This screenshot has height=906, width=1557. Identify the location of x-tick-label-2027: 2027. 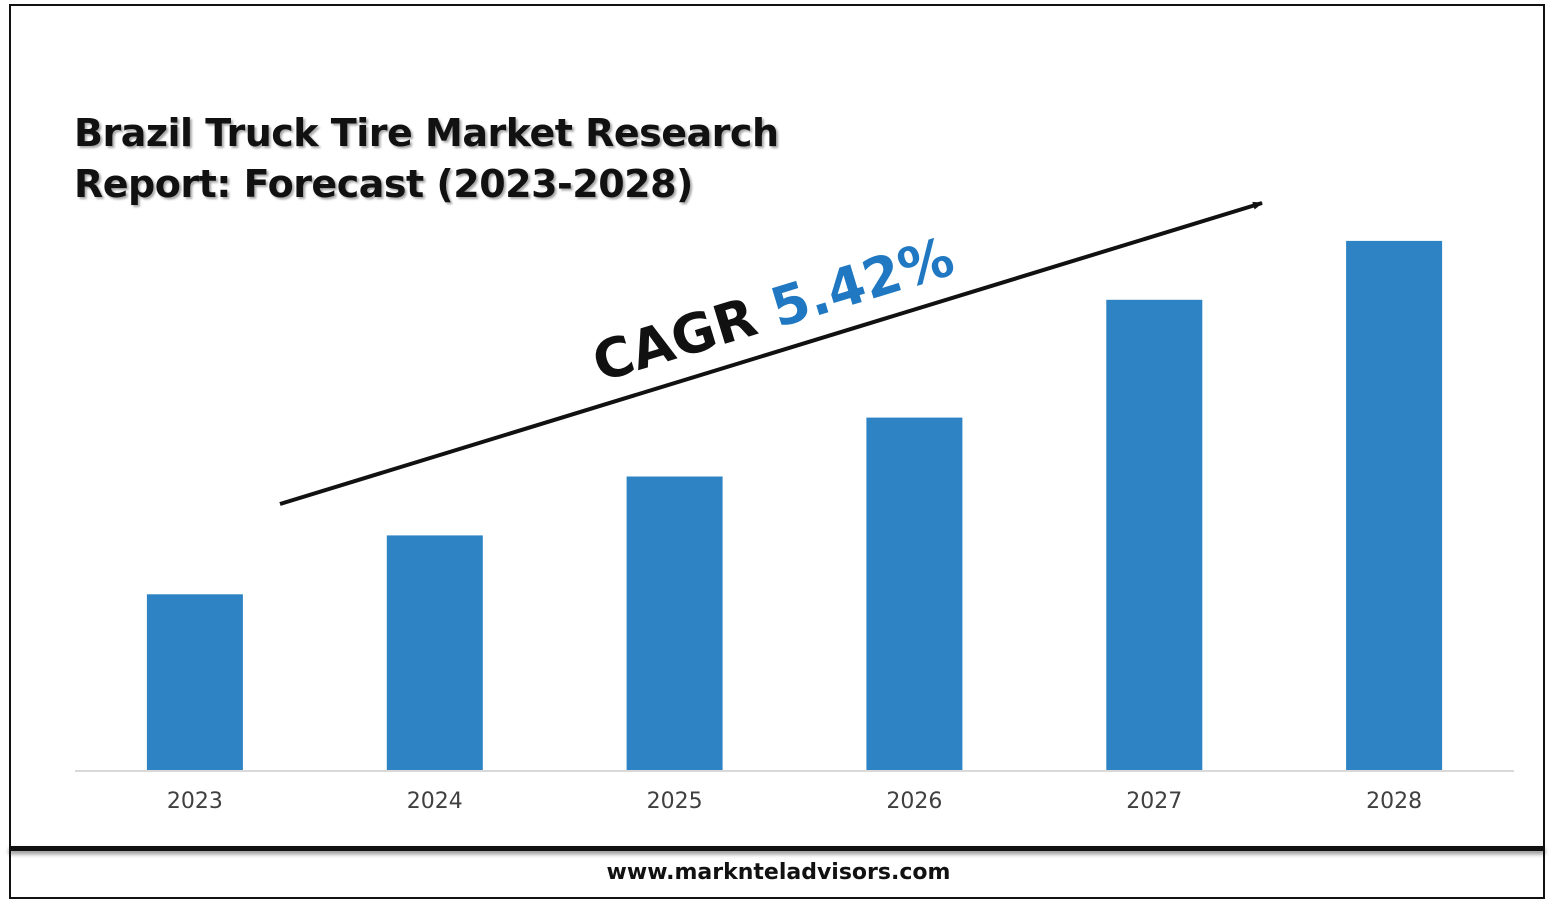
(1154, 801).